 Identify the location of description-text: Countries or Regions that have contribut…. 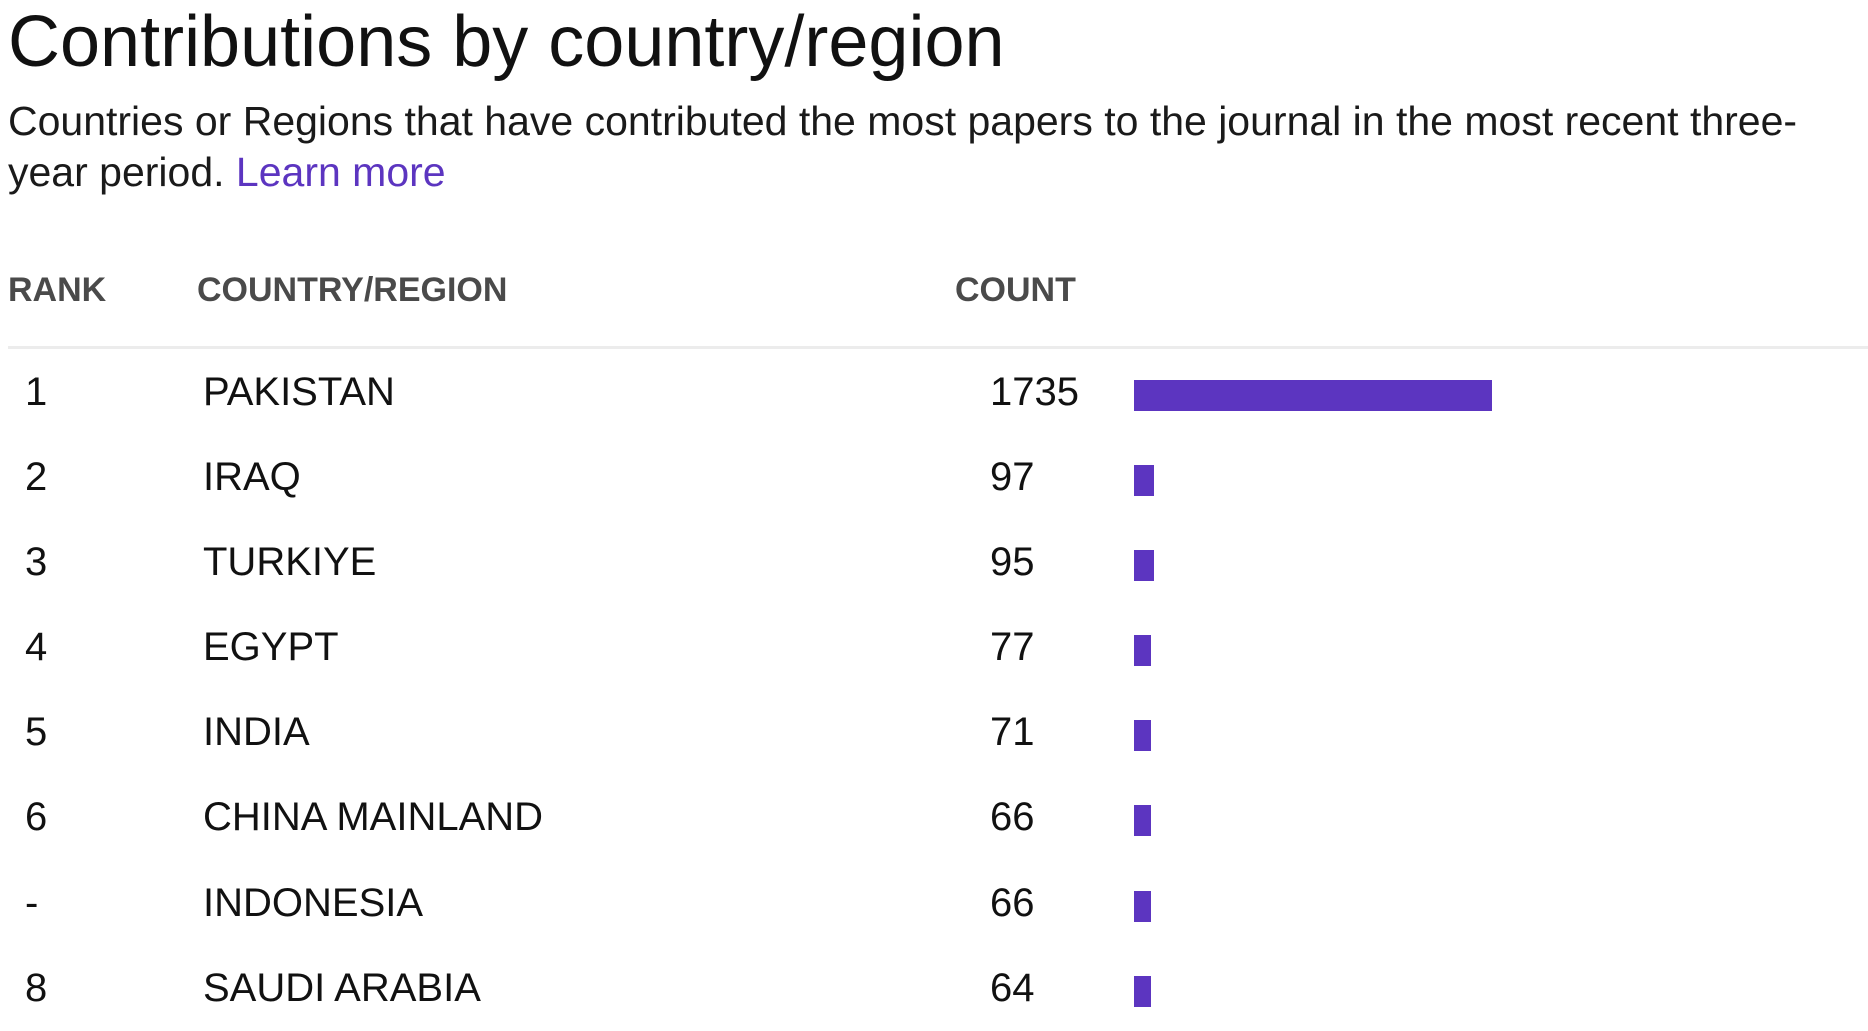
(903, 146).